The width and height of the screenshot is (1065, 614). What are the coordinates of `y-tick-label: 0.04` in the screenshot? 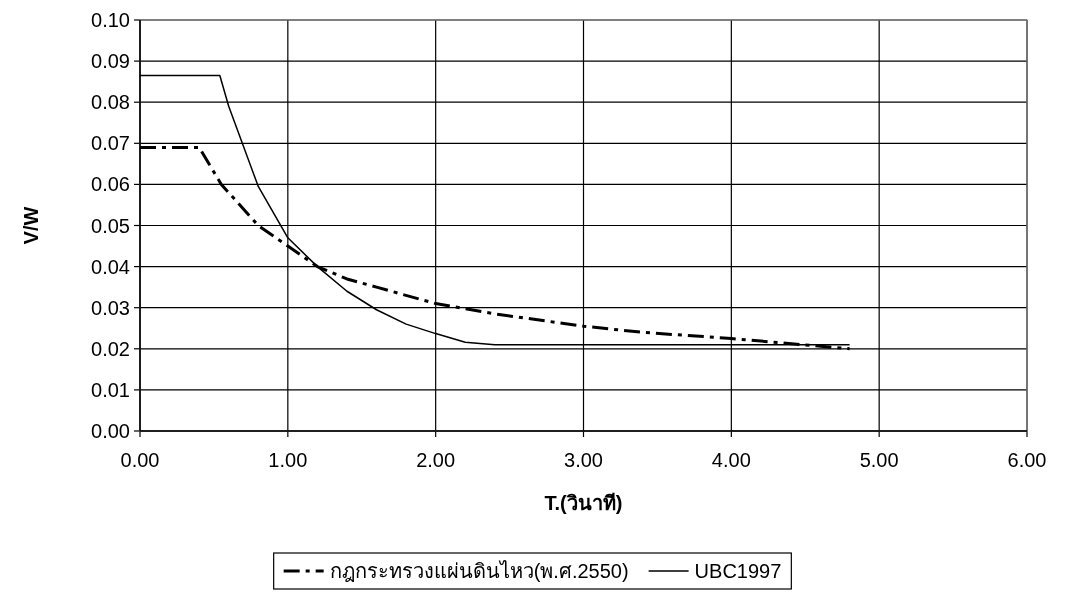 It's located at (110, 266).